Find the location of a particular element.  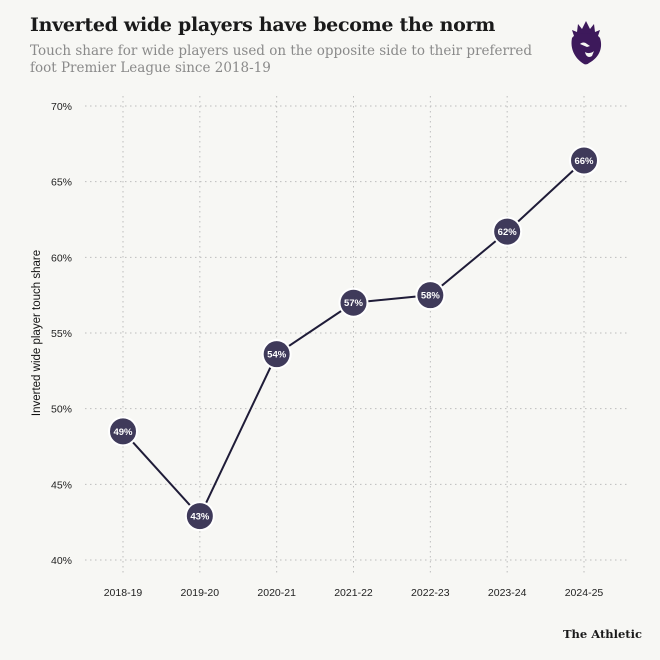

y-tick-label: 40% is located at coordinates (61, 561).